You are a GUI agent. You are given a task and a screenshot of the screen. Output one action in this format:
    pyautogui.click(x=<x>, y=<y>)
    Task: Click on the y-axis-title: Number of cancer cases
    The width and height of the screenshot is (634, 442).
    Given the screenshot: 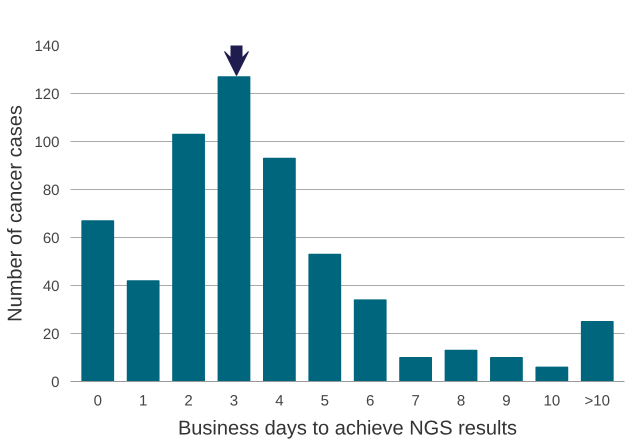 What is the action you would take?
    pyautogui.click(x=15, y=213)
    